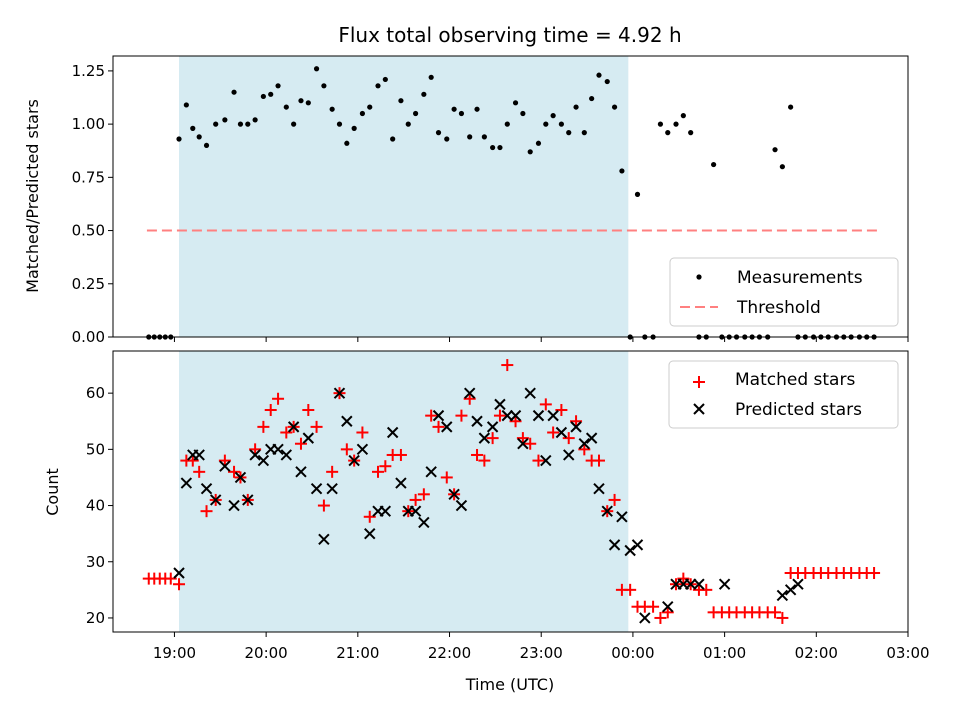 This screenshot has height=724, width=960. Describe the element at coordinates (88, 337) in the screenshot. I see `top-y-tick-label: 0.00` at that location.